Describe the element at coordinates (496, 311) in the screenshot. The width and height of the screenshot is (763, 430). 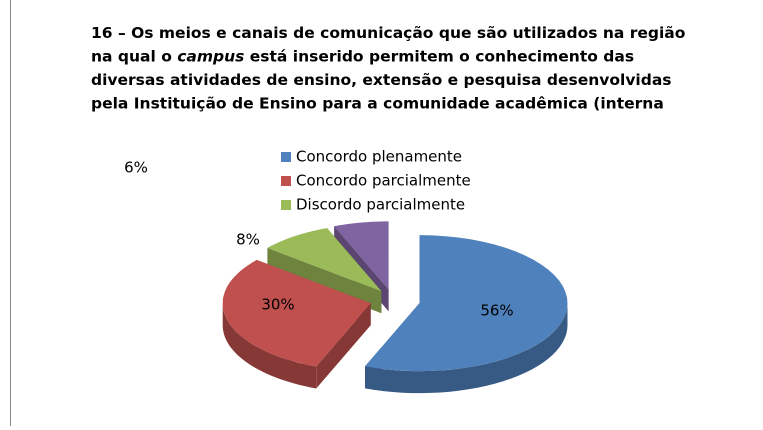
I see `data-label: 56%` at that location.